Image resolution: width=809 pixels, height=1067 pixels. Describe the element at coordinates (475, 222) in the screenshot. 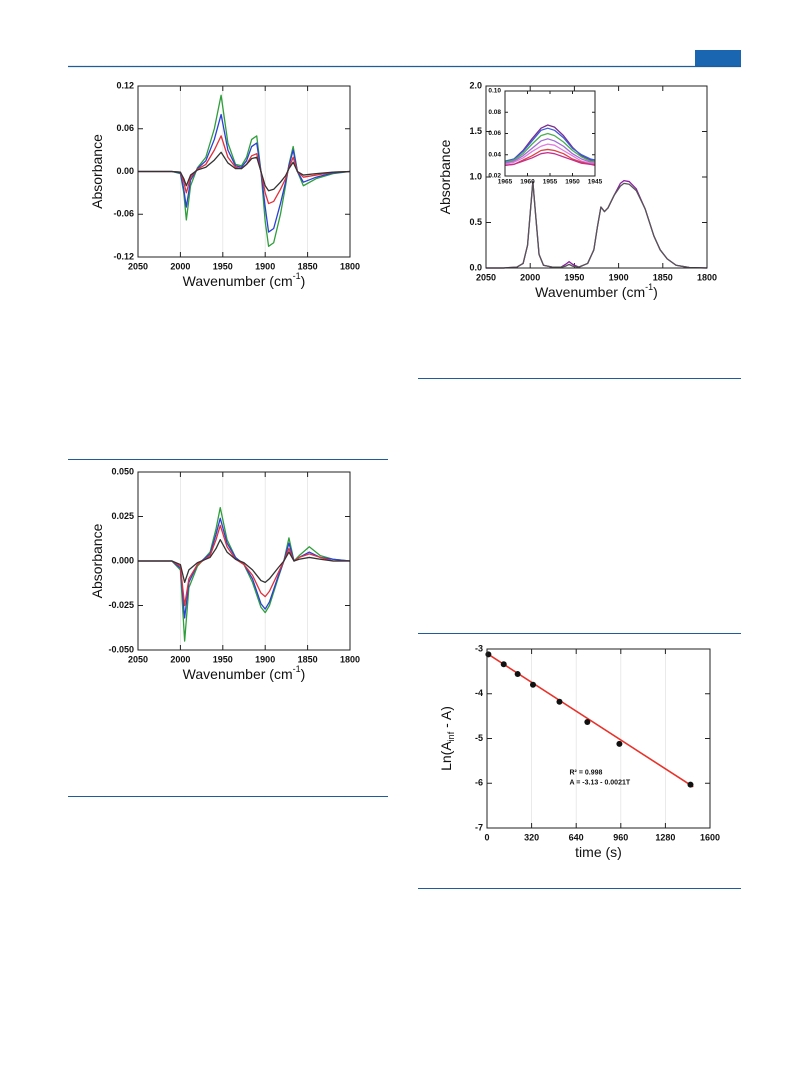

I see `y-tick-label: 0.5` at that location.